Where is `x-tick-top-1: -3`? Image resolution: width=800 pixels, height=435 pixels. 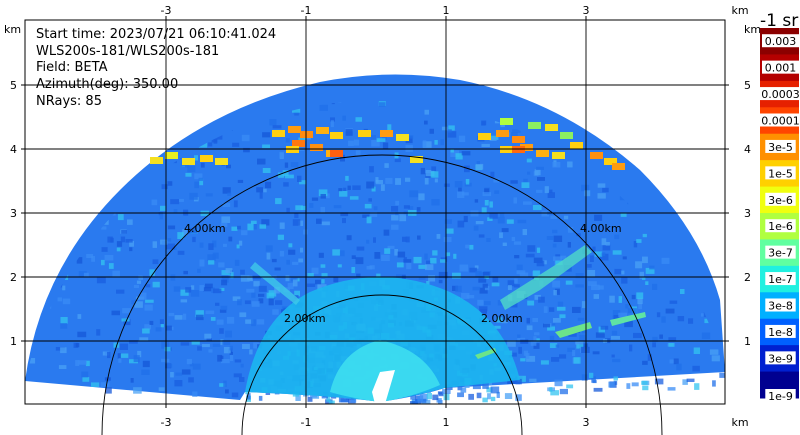
x-tick-top-1: -3 is located at coordinates (166, 10).